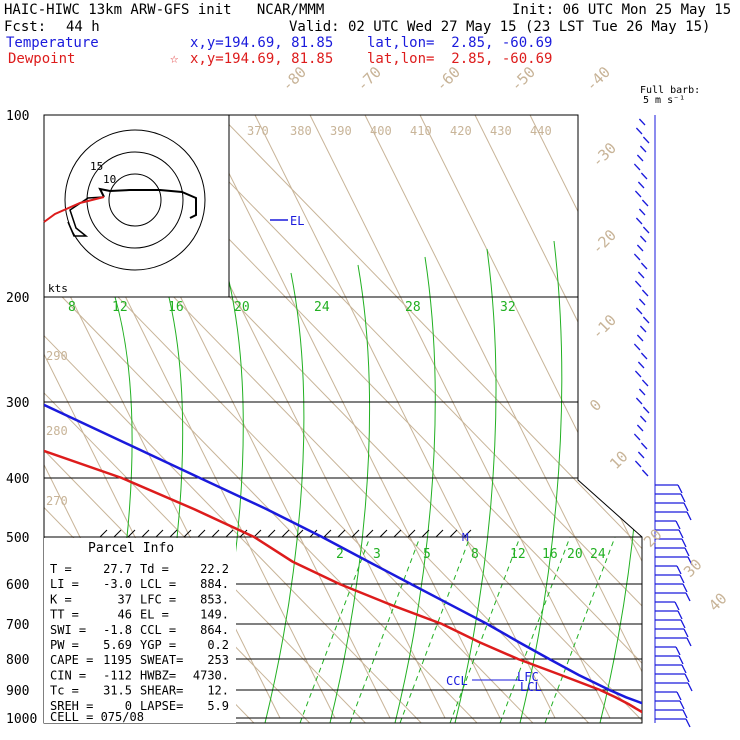  I want to click on isotherm-label: 20, so click(653, 538).